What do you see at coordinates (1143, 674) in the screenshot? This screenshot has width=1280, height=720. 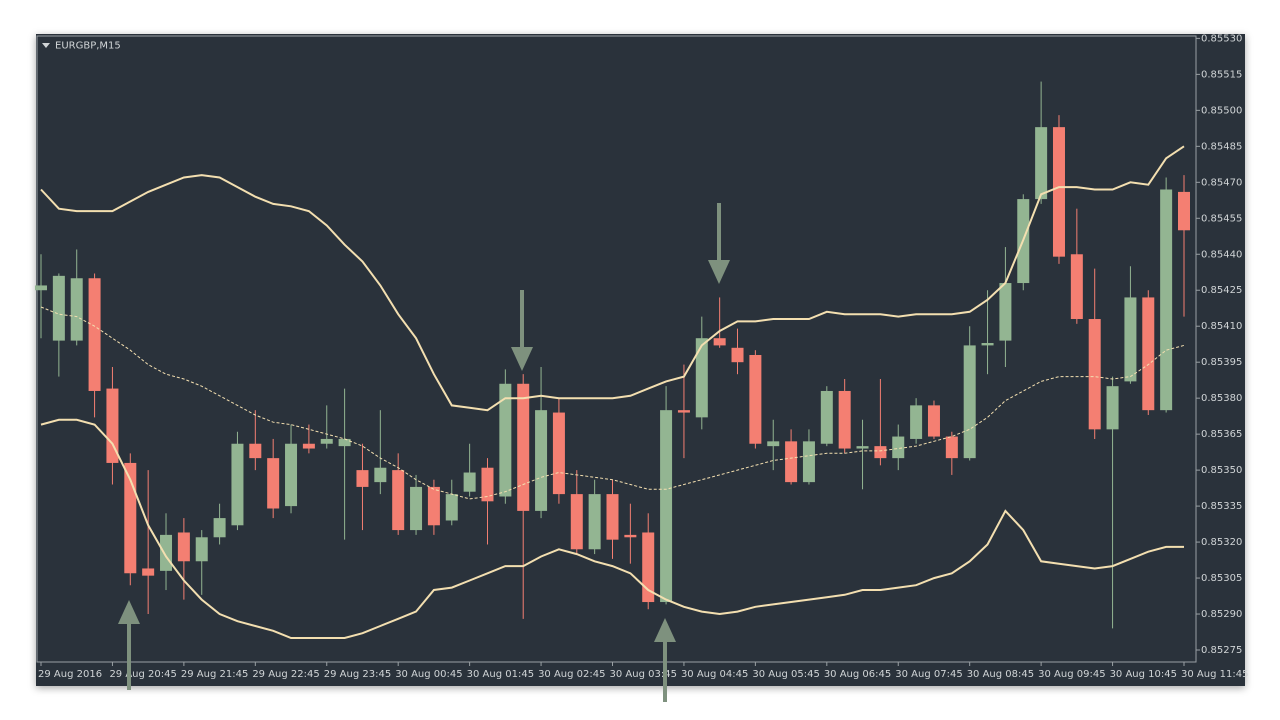 I see `x-tick-label: 30 Aug 10:45` at bounding box center [1143, 674].